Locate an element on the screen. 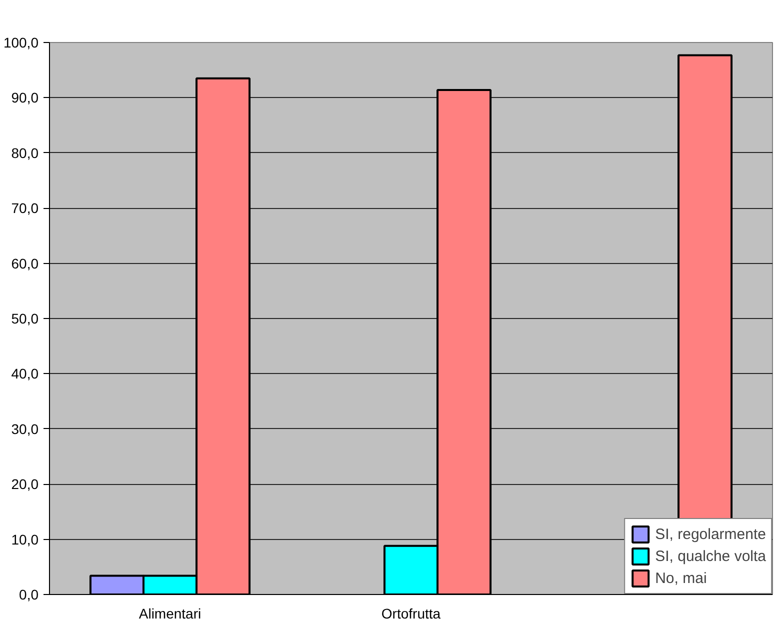  y-tick-label: 20,0 is located at coordinates (25, 484).